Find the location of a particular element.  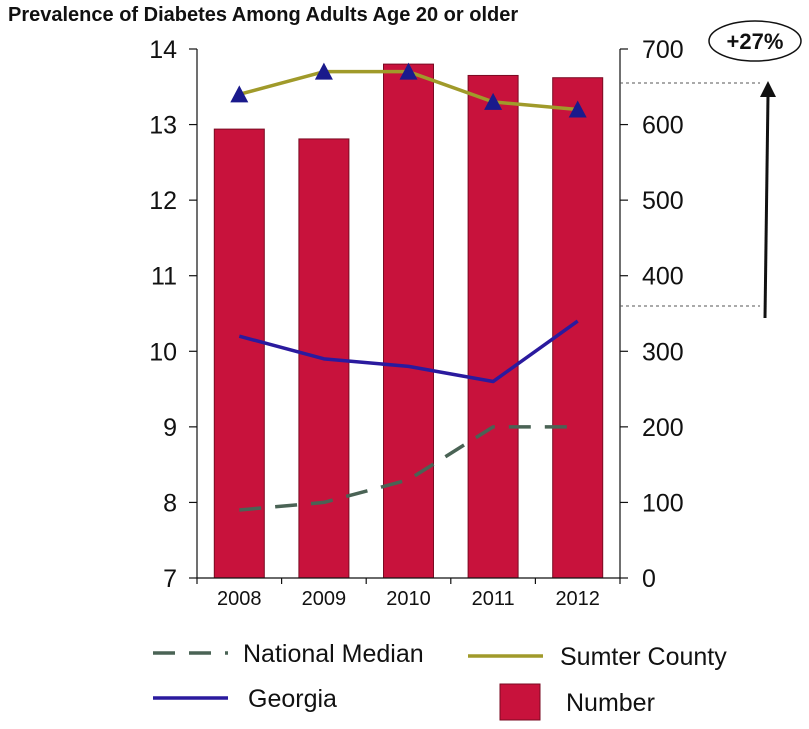

legend-label-number: Number is located at coordinates (610, 703).